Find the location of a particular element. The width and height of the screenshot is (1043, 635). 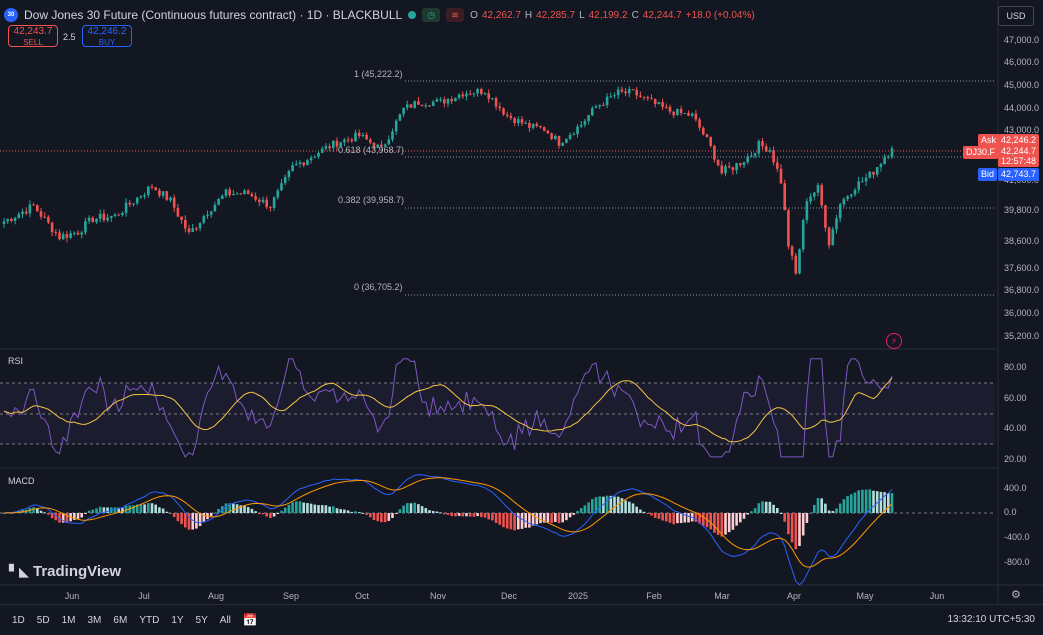

timeframe-1y: 1Y is located at coordinates (177, 620).